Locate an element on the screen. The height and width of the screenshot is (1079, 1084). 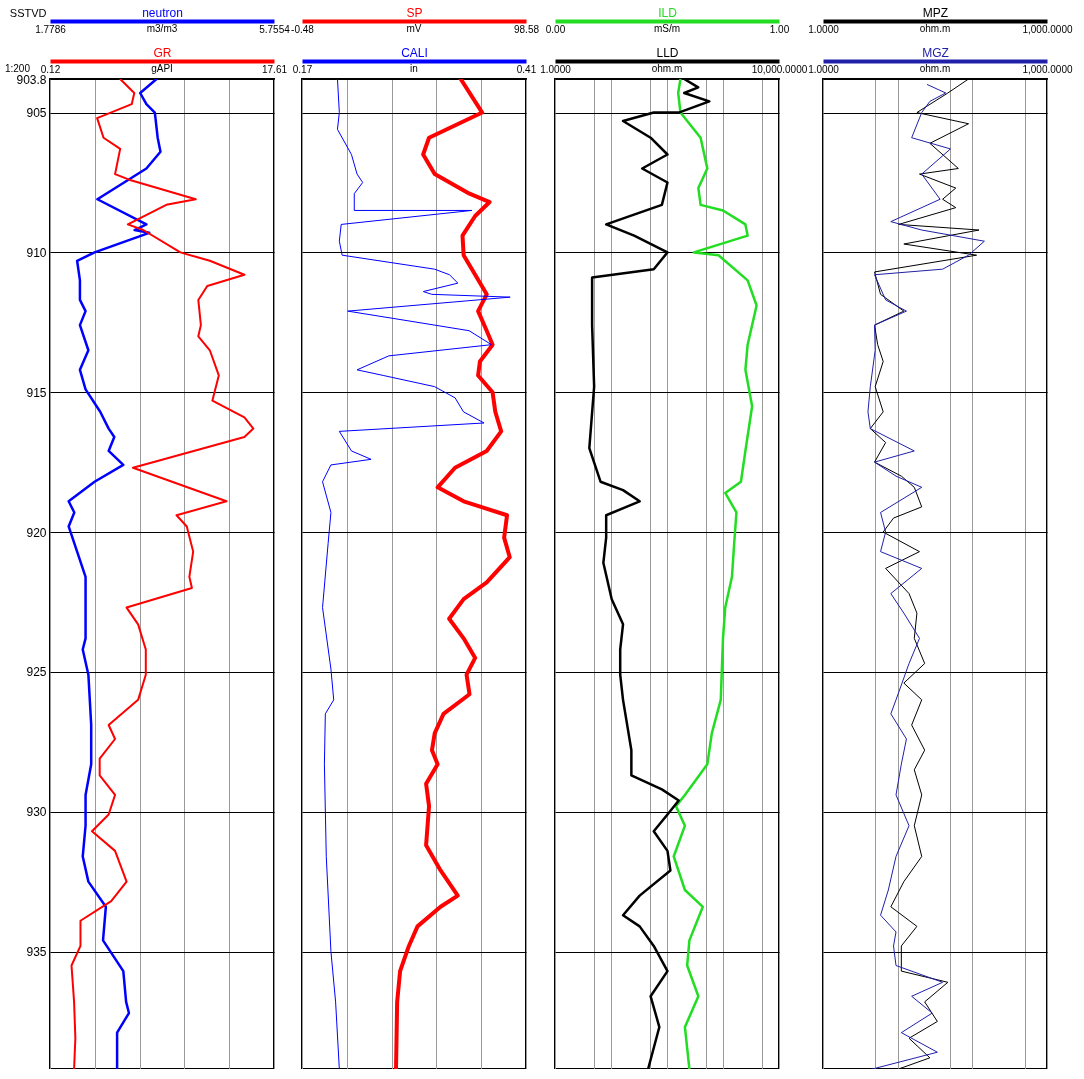
y-tick-label: 920 is located at coordinates (36, 532).